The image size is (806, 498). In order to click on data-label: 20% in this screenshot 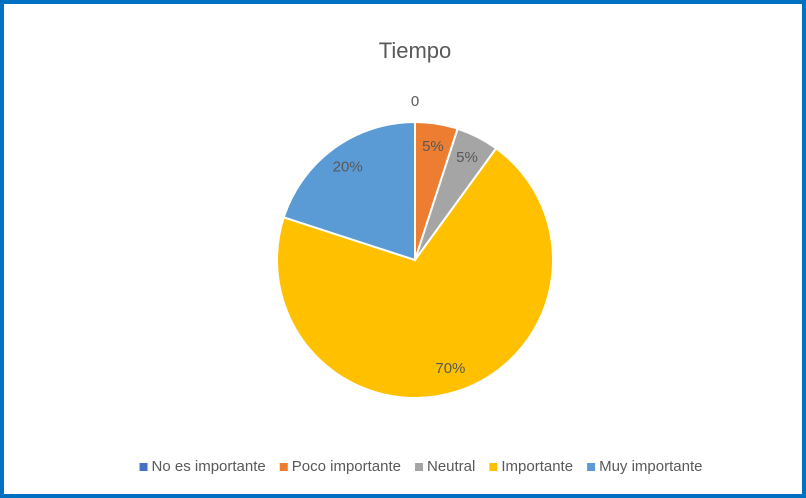, I will do `click(348, 166)`.